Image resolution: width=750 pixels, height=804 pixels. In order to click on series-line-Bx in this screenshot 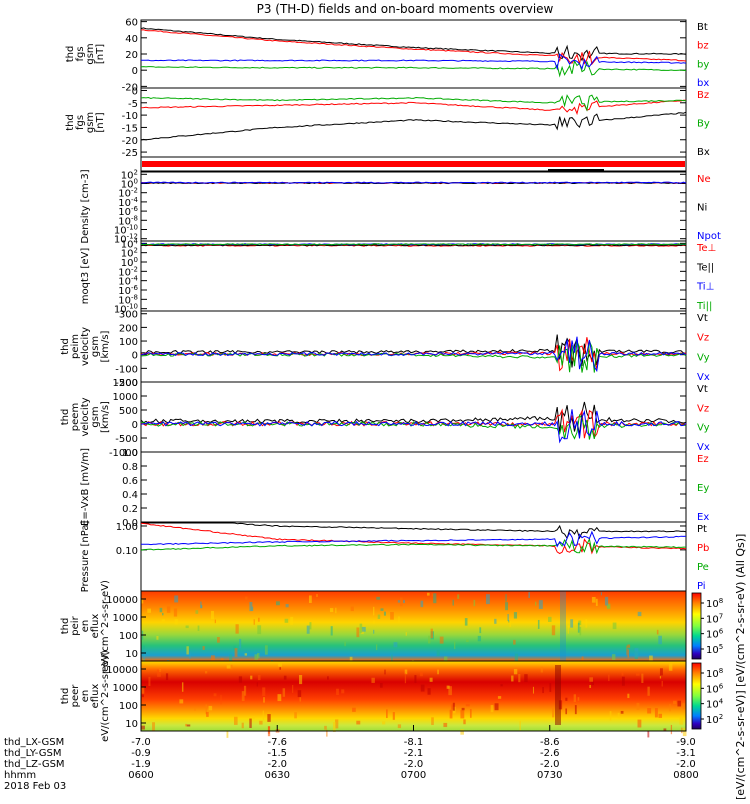, I will do `click(413, 126)`.